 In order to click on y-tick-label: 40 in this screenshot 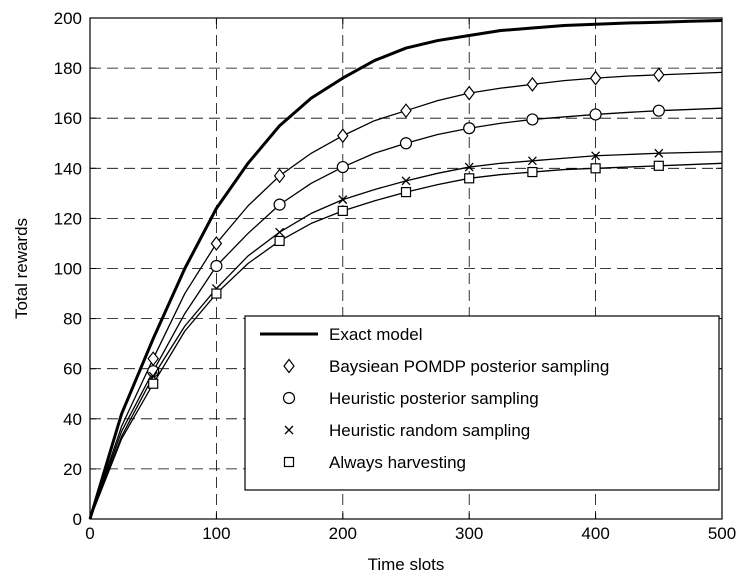, I will do `click(72, 419)`.